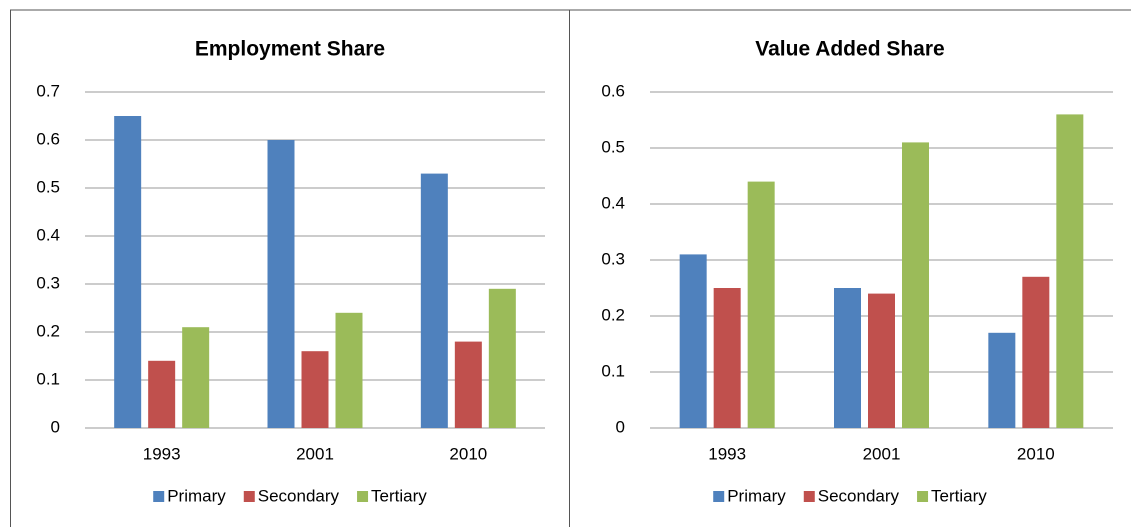  Describe the element at coordinates (48, 90) in the screenshot. I see `y-tick-label: 0.7` at that location.